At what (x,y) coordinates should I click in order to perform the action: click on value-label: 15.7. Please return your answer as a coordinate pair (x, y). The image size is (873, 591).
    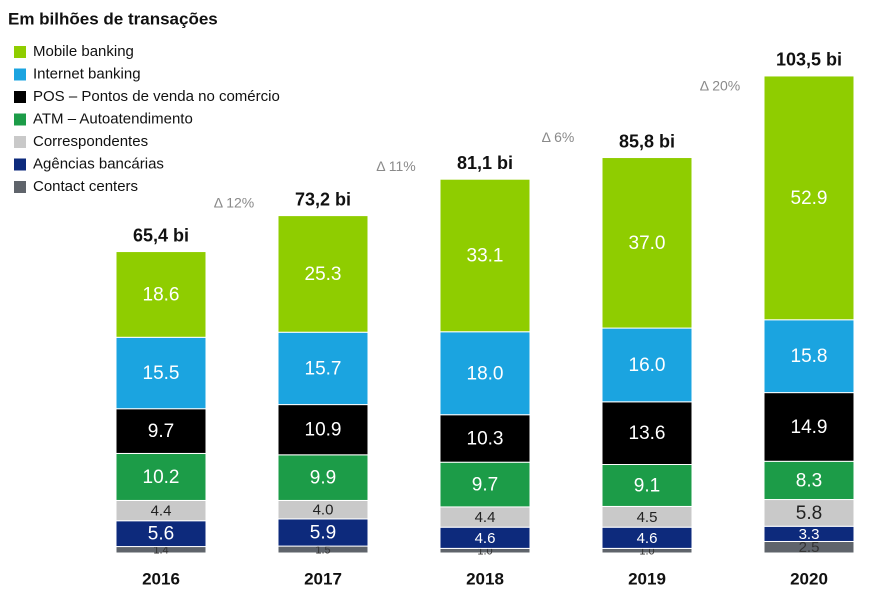
    Looking at the image, I should click on (323, 368).